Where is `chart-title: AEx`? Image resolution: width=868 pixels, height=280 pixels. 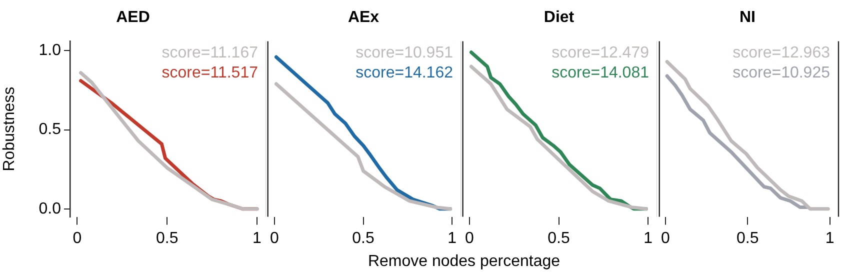 chart-title: AEx is located at coordinates (364, 17).